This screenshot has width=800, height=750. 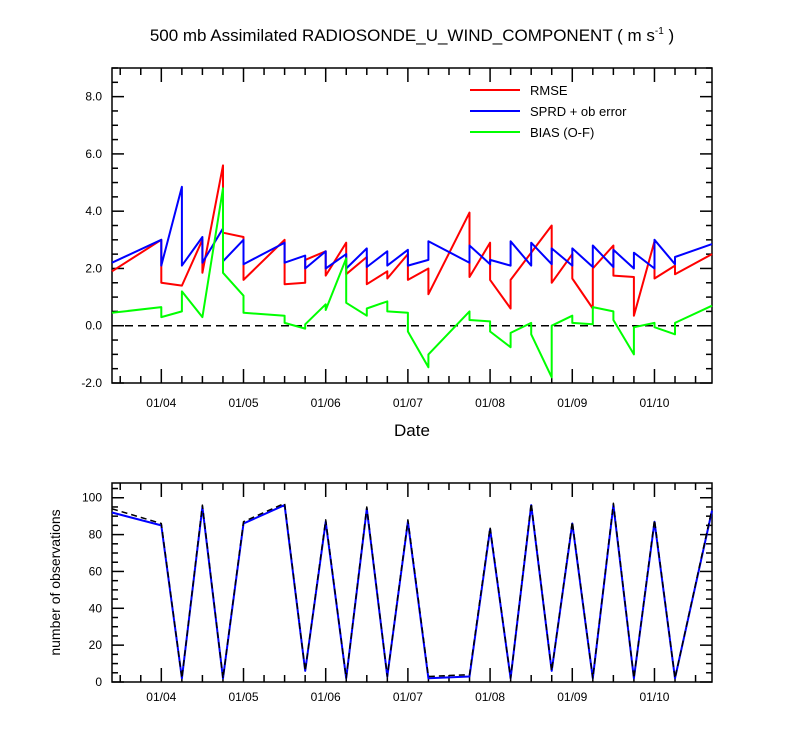 What do you see at coordinates (578, 111) in the screenshot?
I see `legend-label: SPRD + ob error` at bounding box center [578, 111].